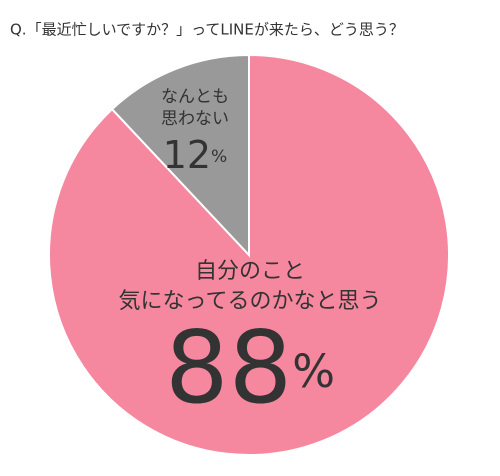  I want to click on slice-label: なんとも思わない, so click(195, 108).